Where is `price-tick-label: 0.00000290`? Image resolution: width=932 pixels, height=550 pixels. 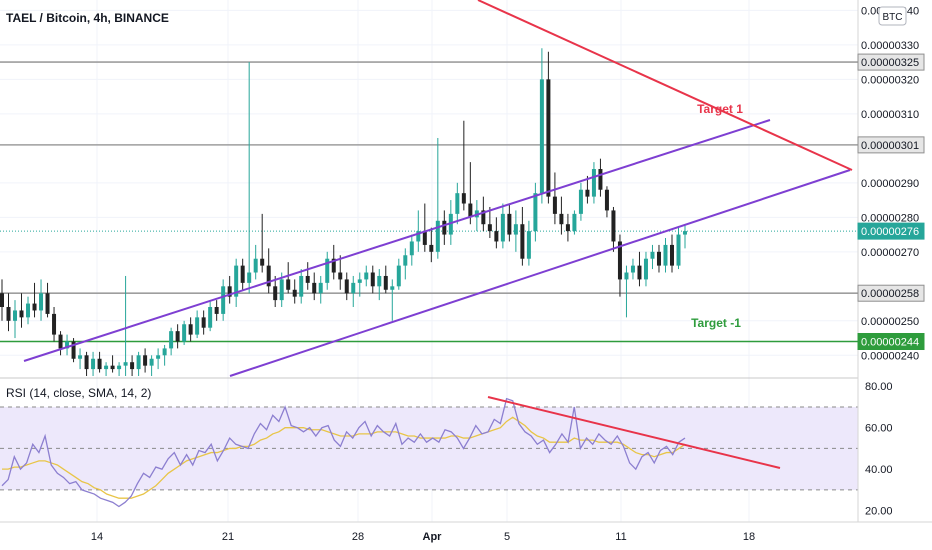 price-tick-label: 0.00000290 is located at coordinates (890, 184).